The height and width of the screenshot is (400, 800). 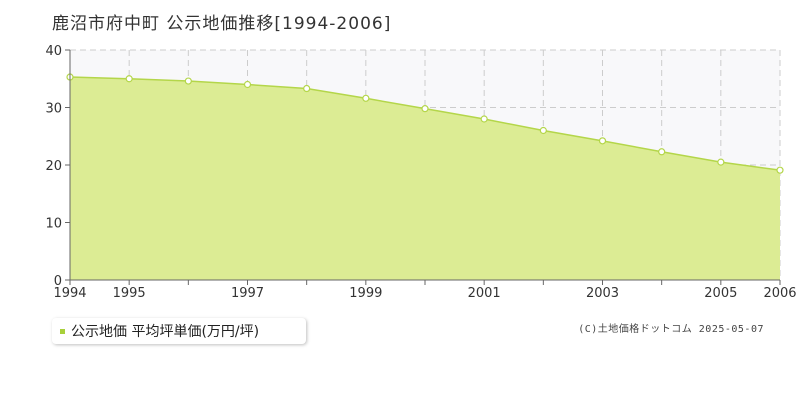 What do you see at coordinates (62, 331) in the screenshot?
I see `legend-marker` at bounding box center [62, 331].